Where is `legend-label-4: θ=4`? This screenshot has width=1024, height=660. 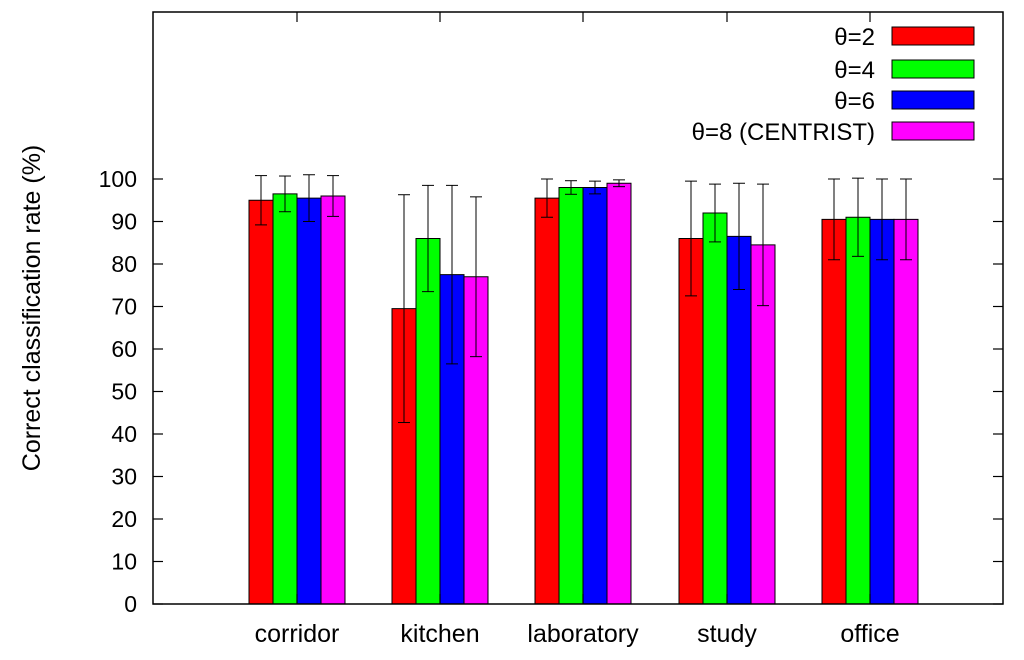
legend-label-4: θ=4 is located at coordinates (854, 70).